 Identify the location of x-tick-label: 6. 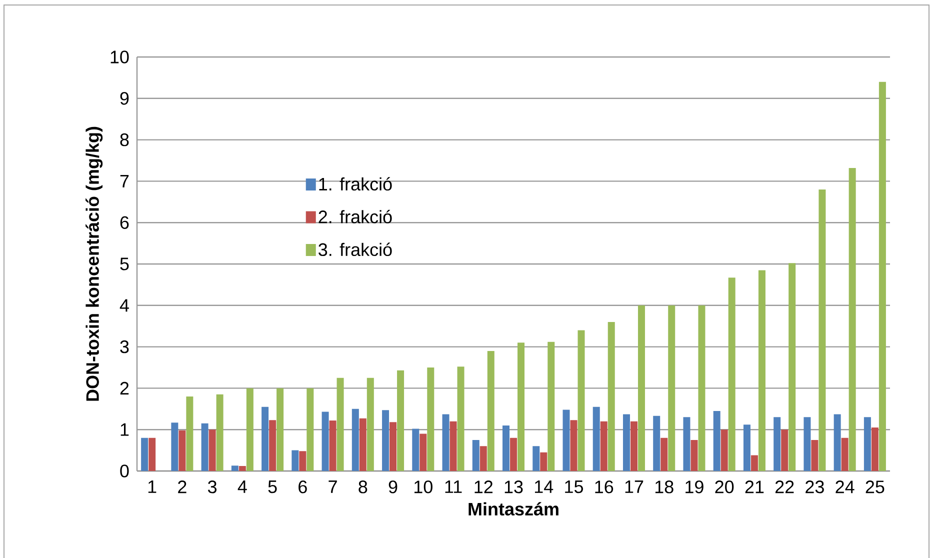
(302, 487).